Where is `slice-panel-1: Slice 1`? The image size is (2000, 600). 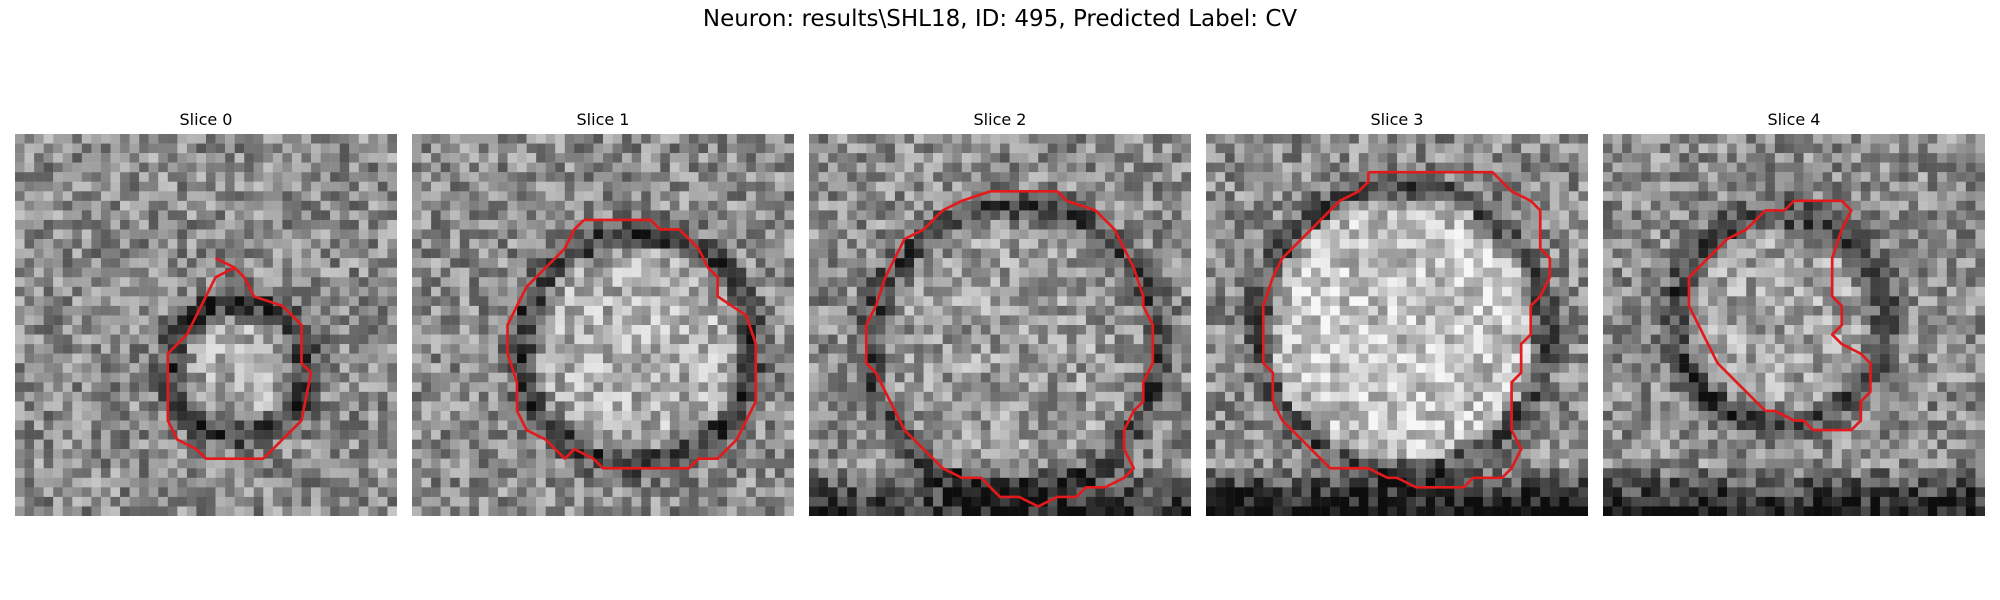 slice-panel-1: Slice 1 is located at coordinates (603, 313).